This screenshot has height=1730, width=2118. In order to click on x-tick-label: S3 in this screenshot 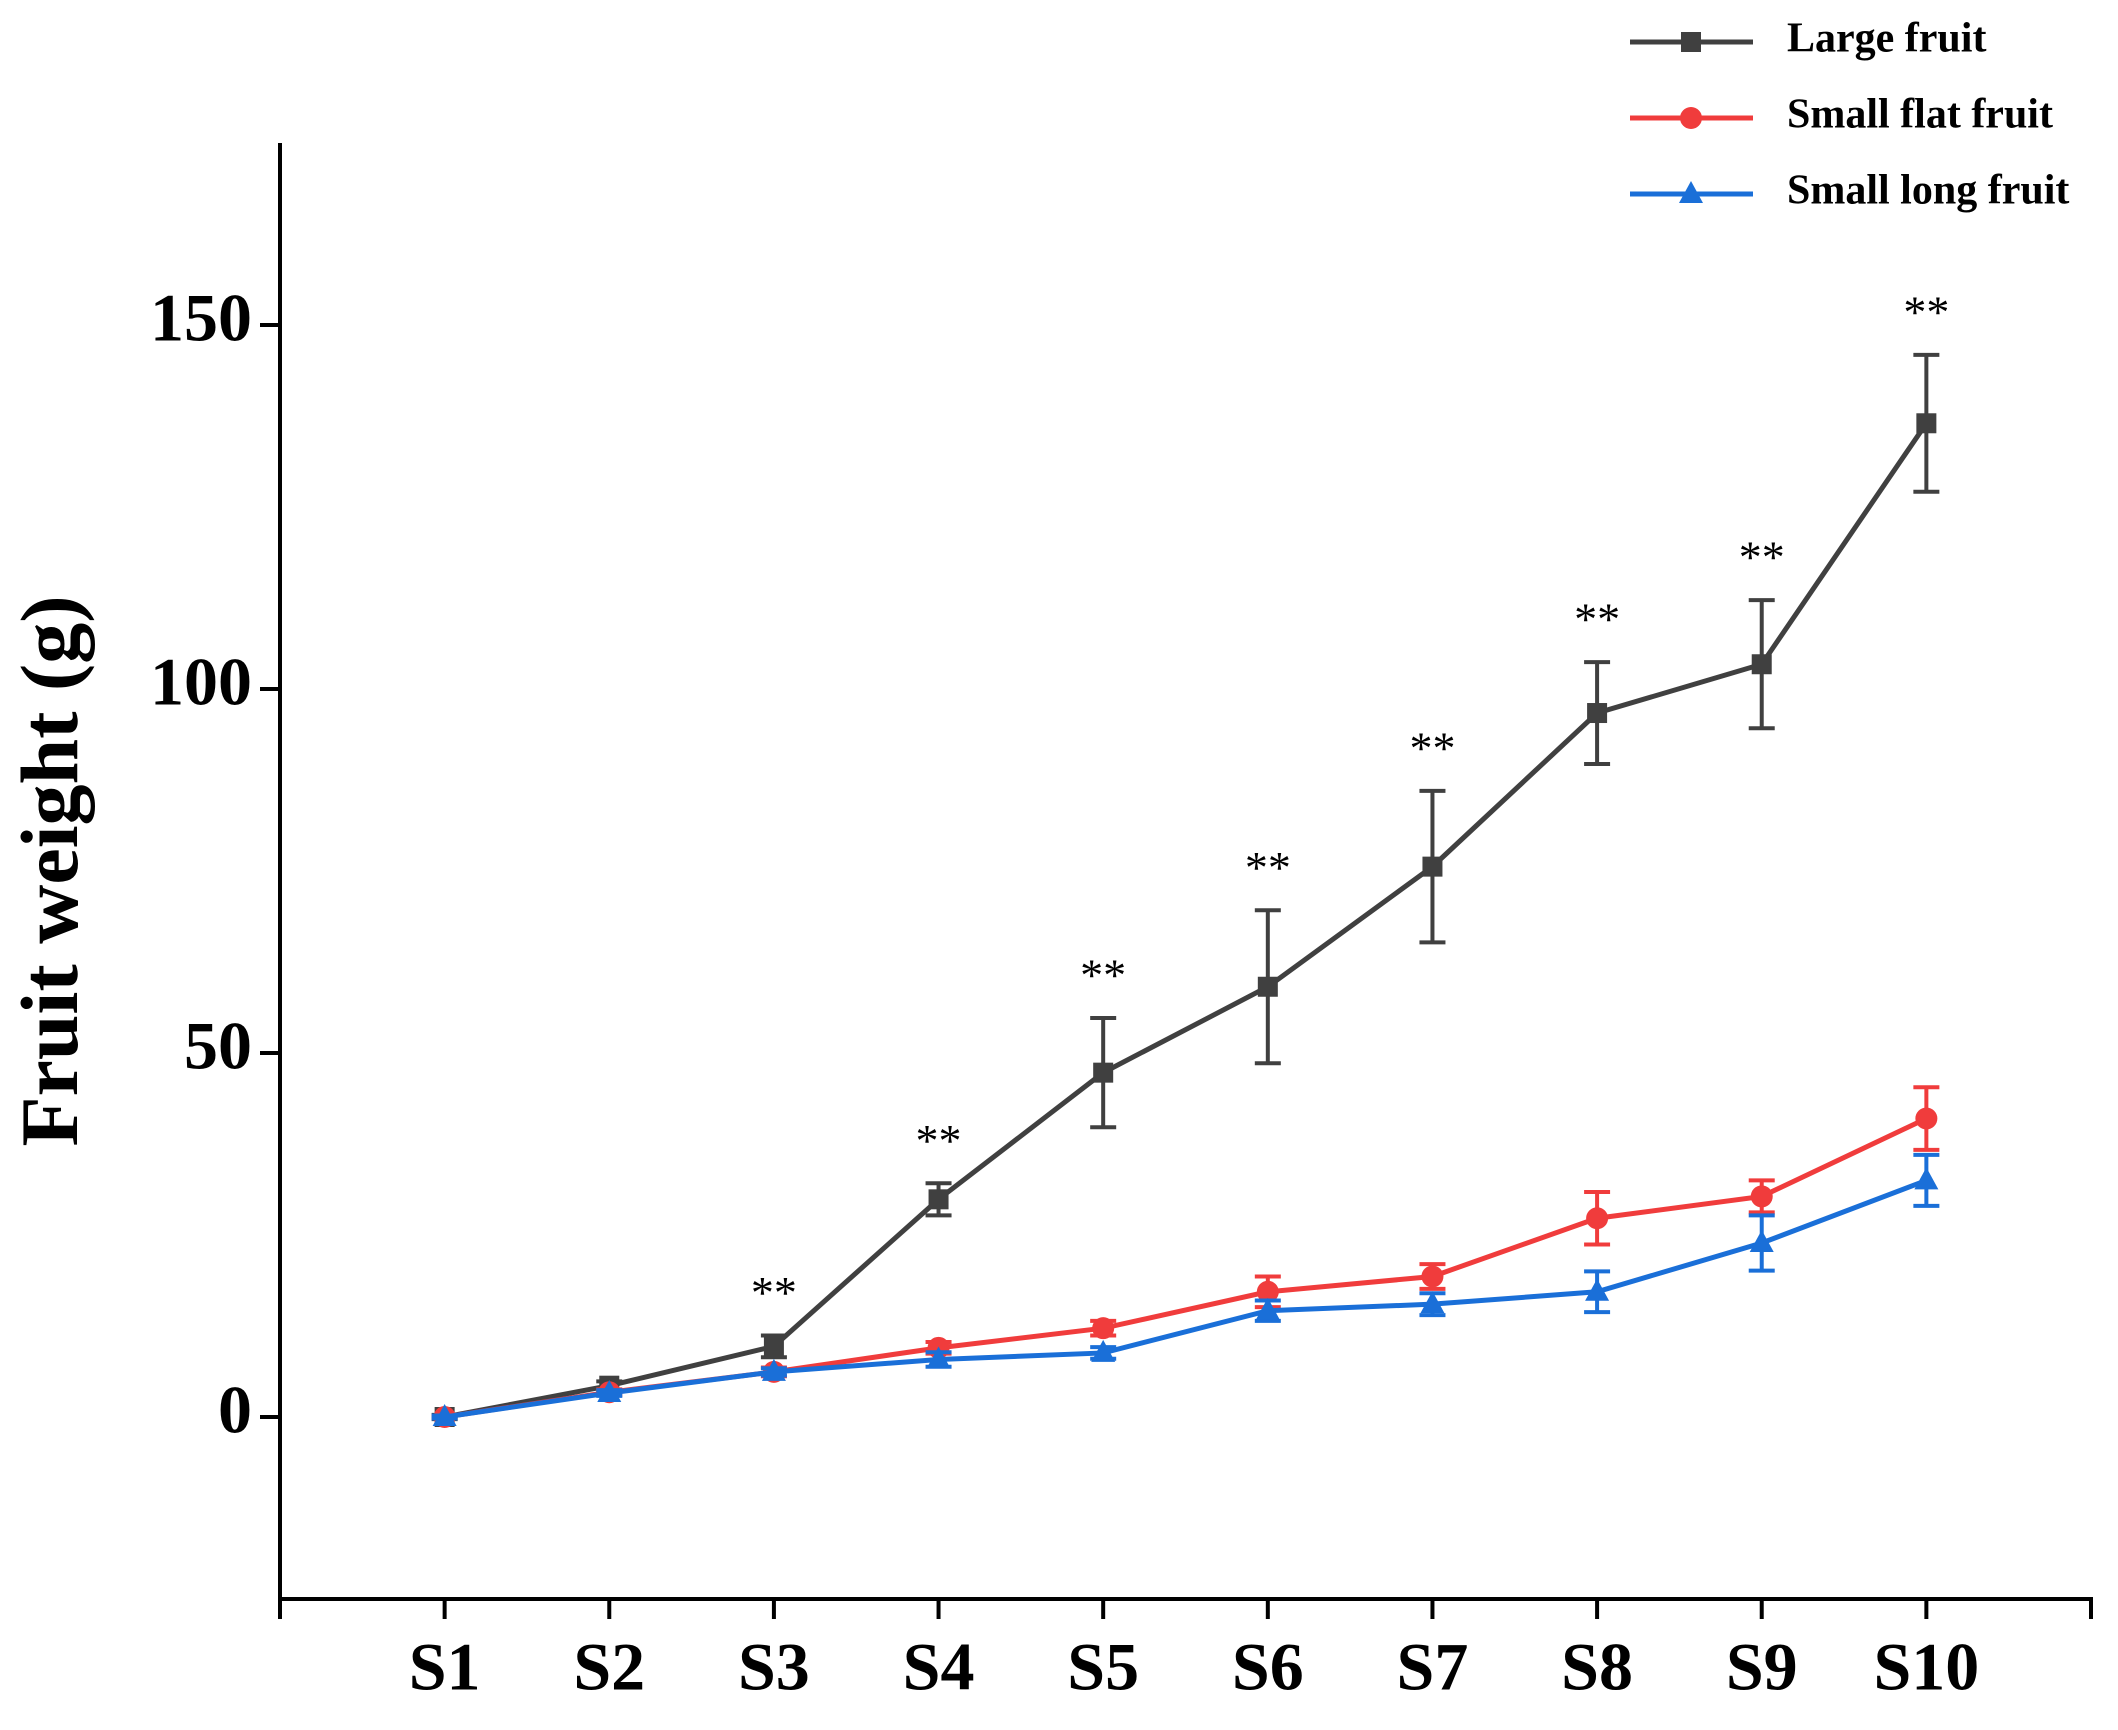, I will do `click(774, 1667)`.